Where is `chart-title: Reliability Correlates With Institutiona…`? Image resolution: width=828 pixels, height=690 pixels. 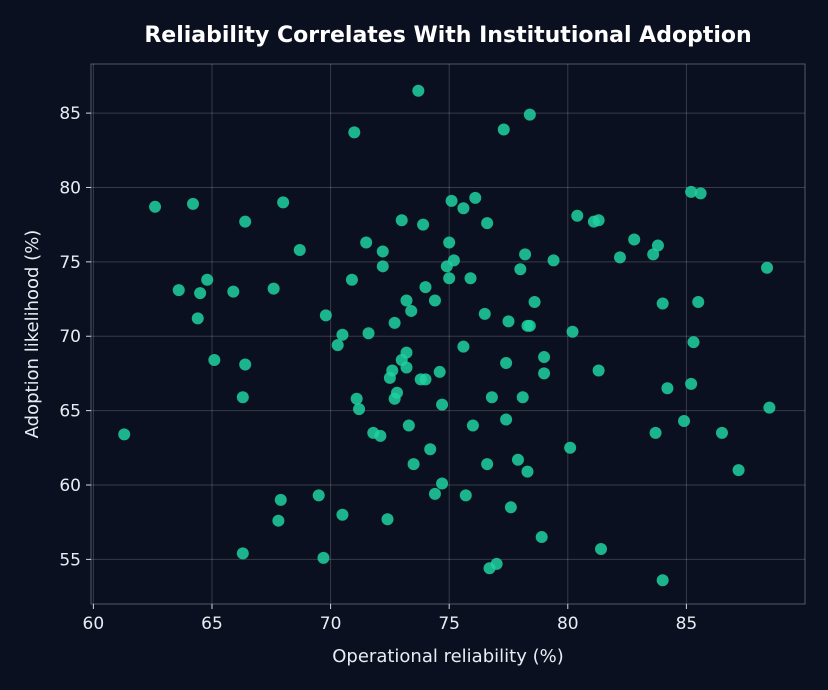
chart-title: Reliability Correlates With Institutiona… is located at coordinates (447, 35).